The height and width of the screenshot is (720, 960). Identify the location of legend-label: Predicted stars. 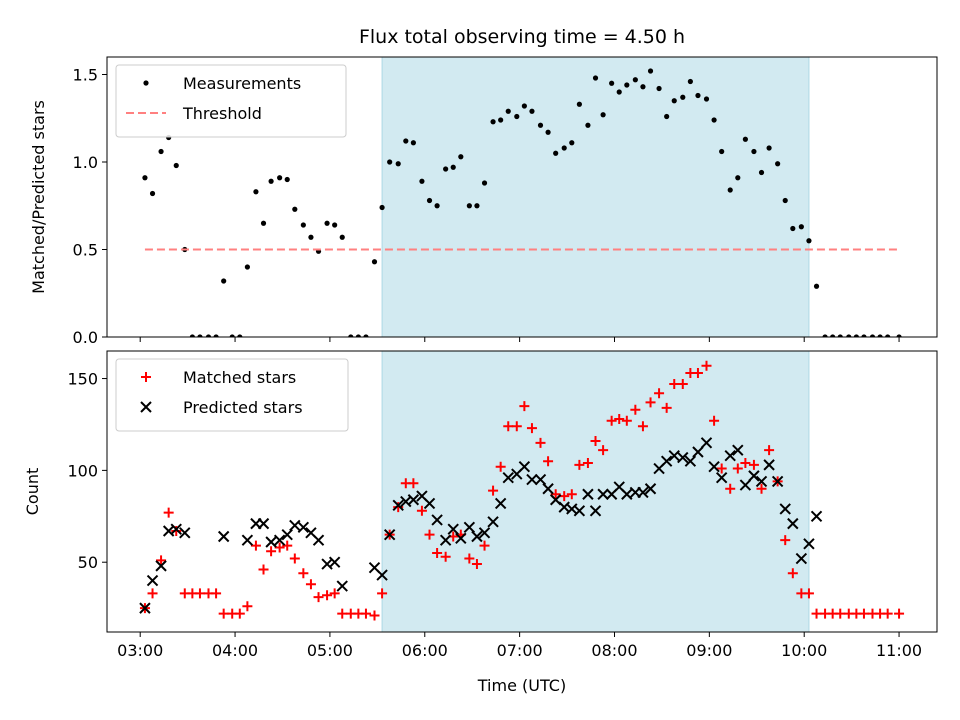
(243, 407).